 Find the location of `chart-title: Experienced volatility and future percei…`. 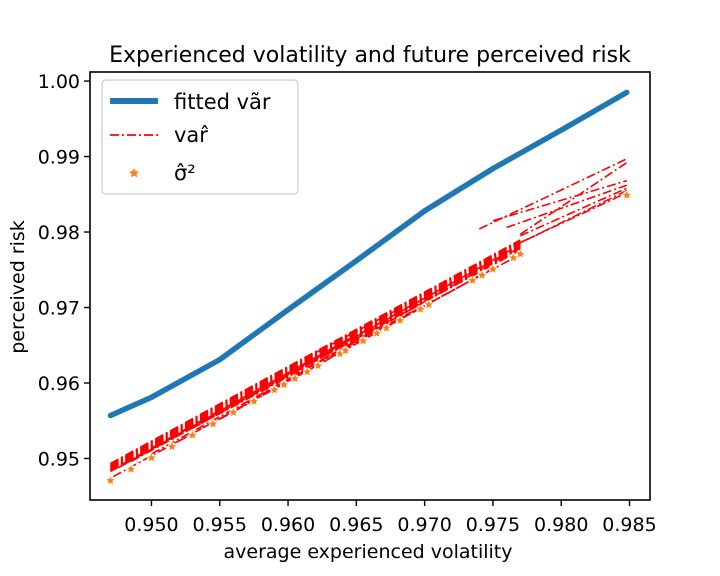

chart-title: Experienced volatility and future percei… is located at coordinates (370, 55).